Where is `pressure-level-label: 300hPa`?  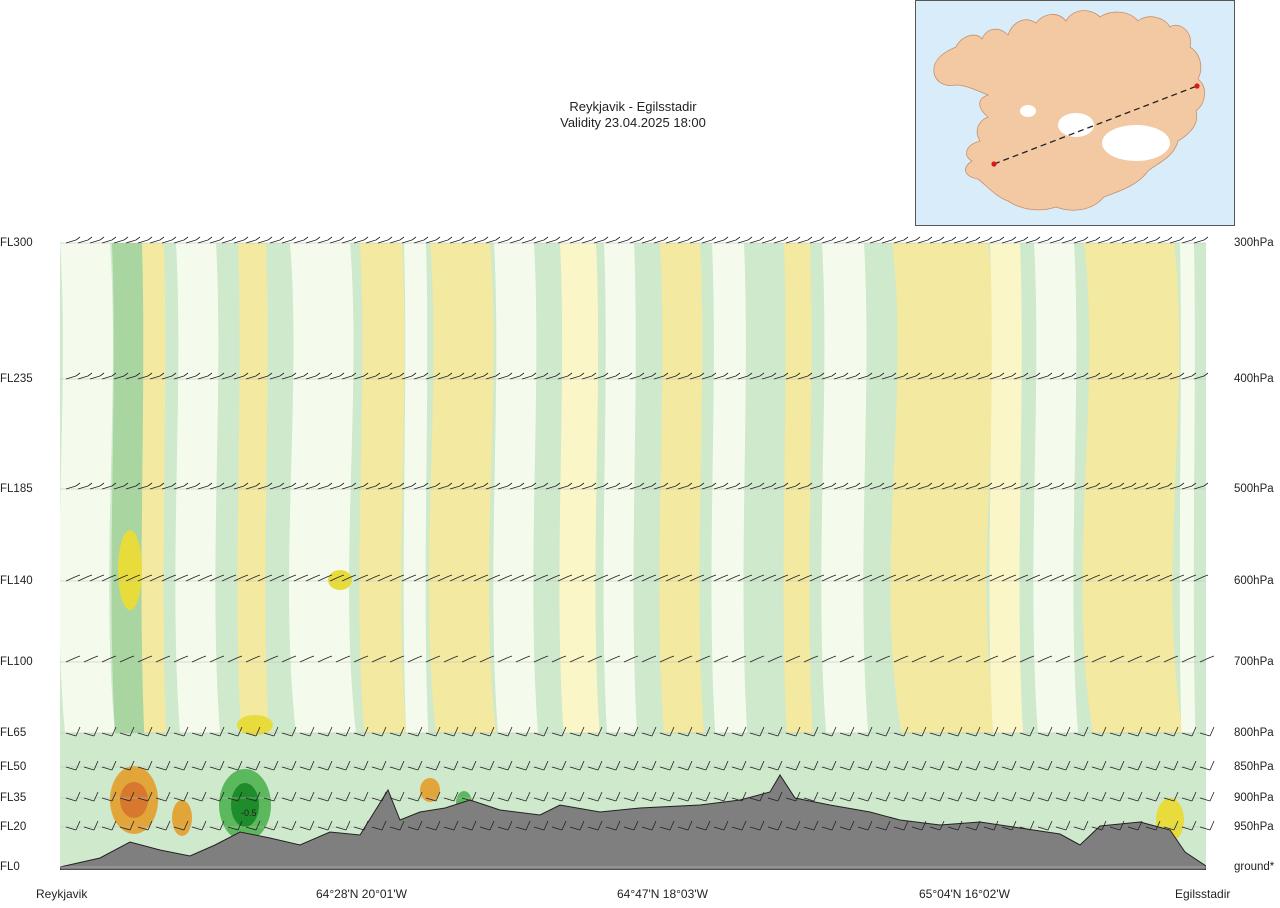
pressure-level-label: 300hPa is located at coordinates (1254, 243).